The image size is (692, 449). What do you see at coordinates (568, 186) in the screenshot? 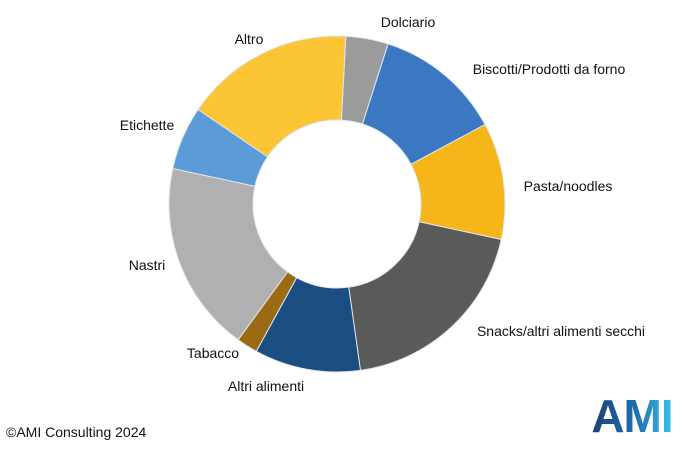
I see `slice-label-pasta-noodles: Pasta/noodles` at bounding box center [568, 186].